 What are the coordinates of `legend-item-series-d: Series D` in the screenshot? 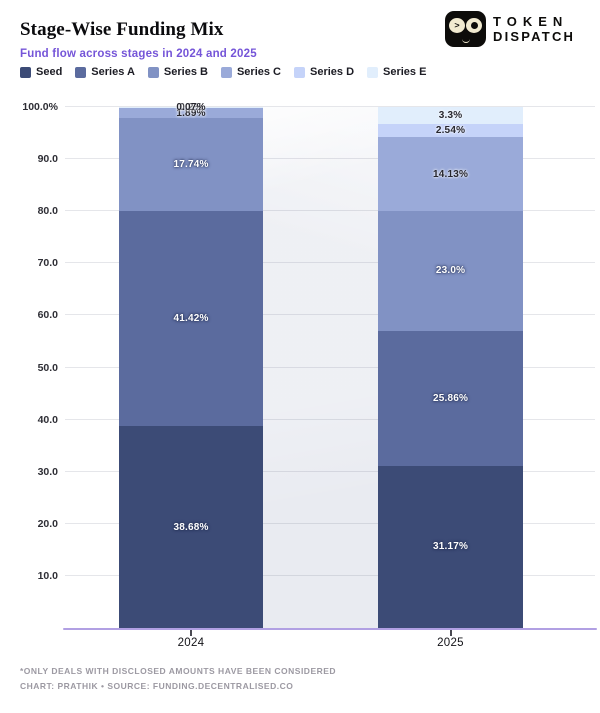 It's located at (324, 72).